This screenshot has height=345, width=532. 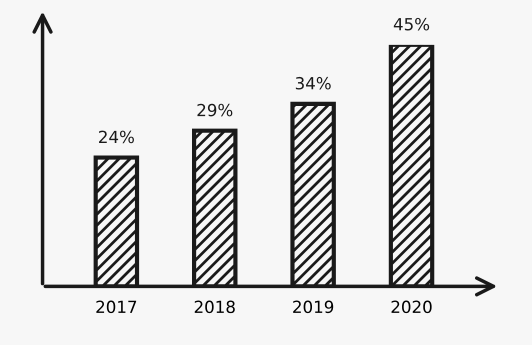 I want to click on data-label: 45%, so click(x=412, y=24).